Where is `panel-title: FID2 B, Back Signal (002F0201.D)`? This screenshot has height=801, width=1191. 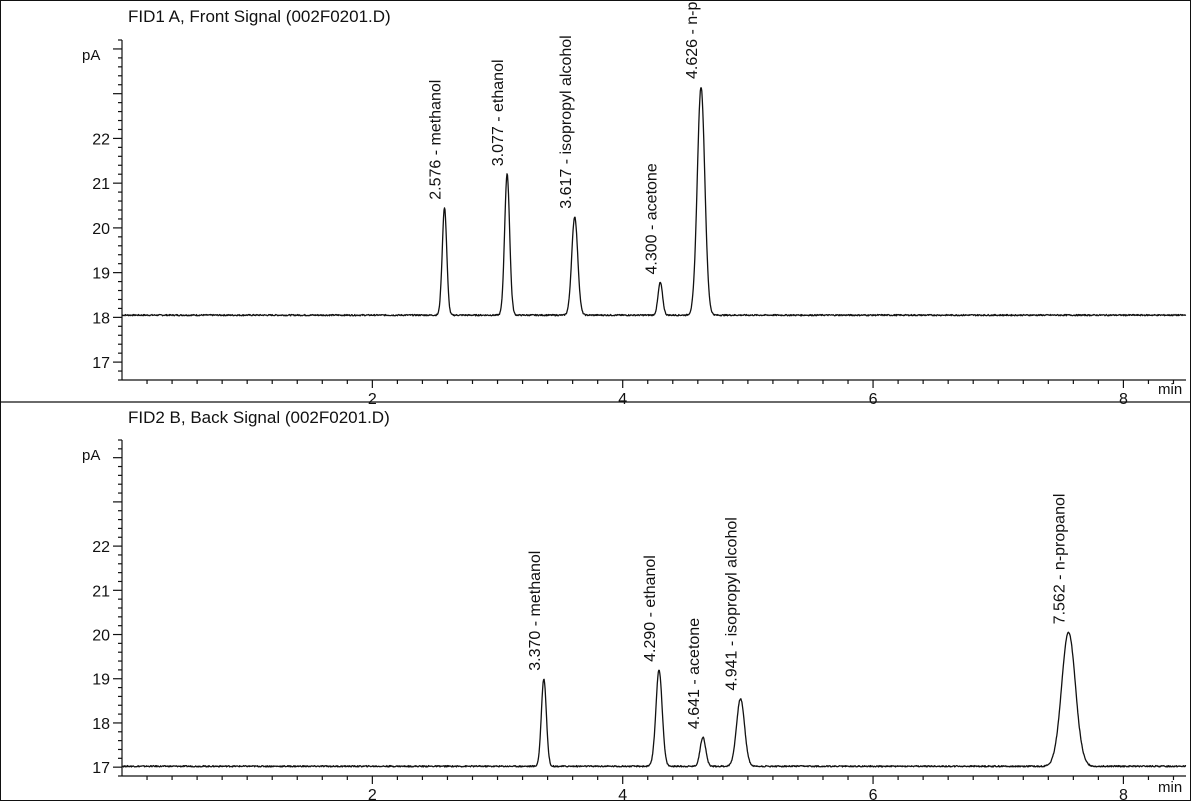
panel-title: FID2 B, Back Signal (002F0201.D) is located at coordinates (259, 417).